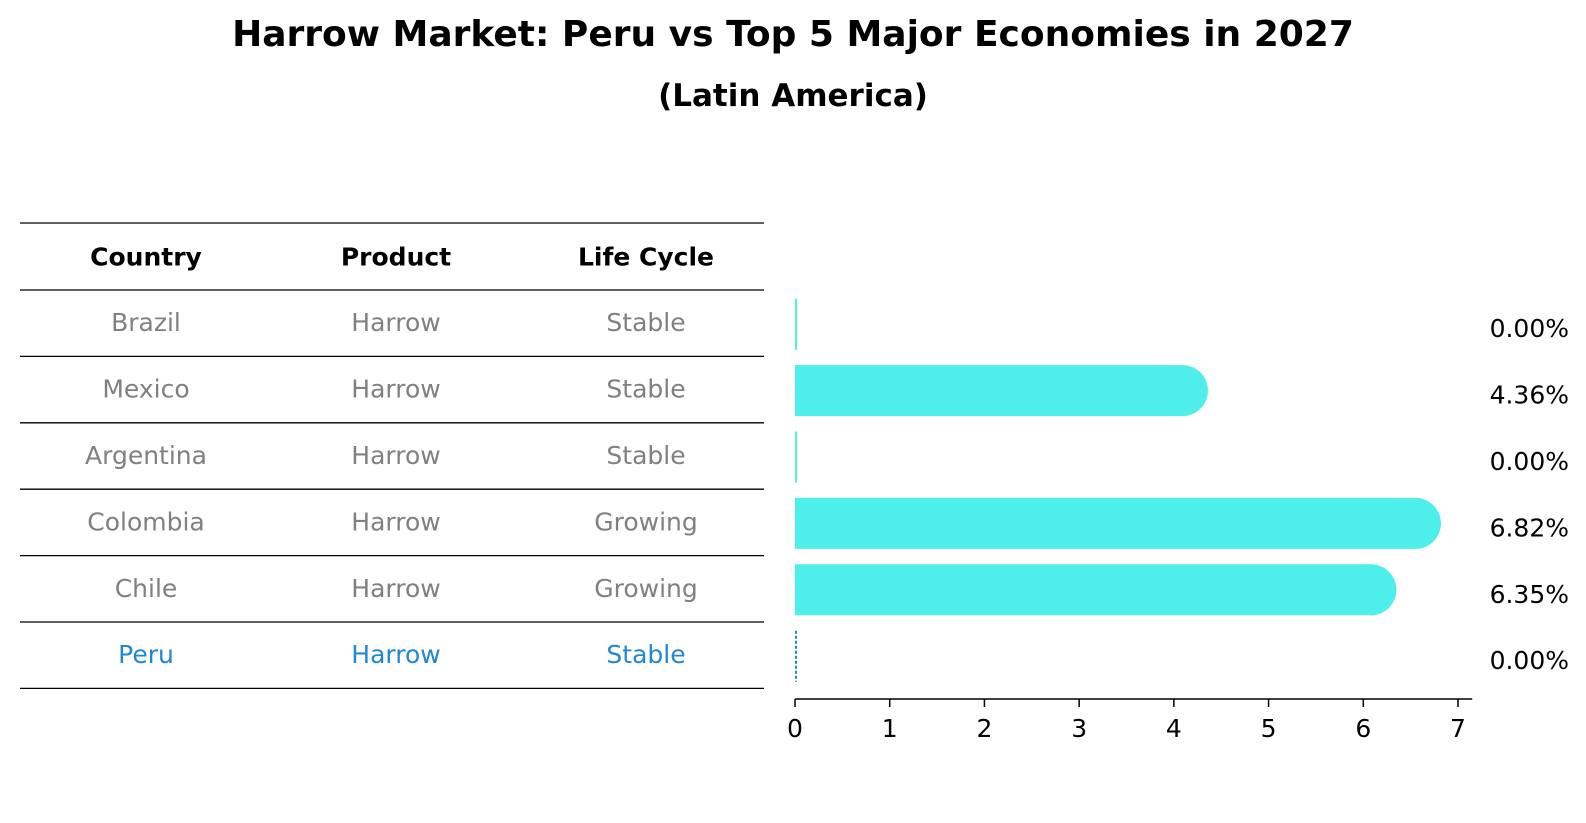 Image resolution: width=1586 pixels, height=823 pixels. I want to click on cell-country: Chile, so click(146, 588).